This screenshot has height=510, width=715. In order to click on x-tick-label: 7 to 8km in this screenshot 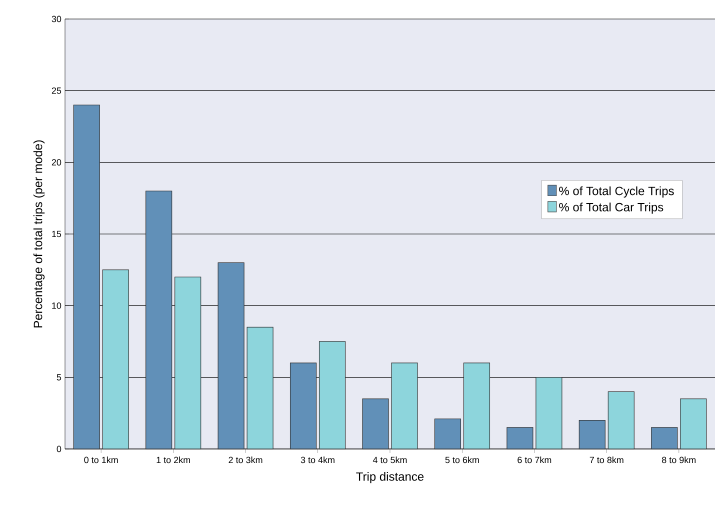, I will do `click(607, 460)`.